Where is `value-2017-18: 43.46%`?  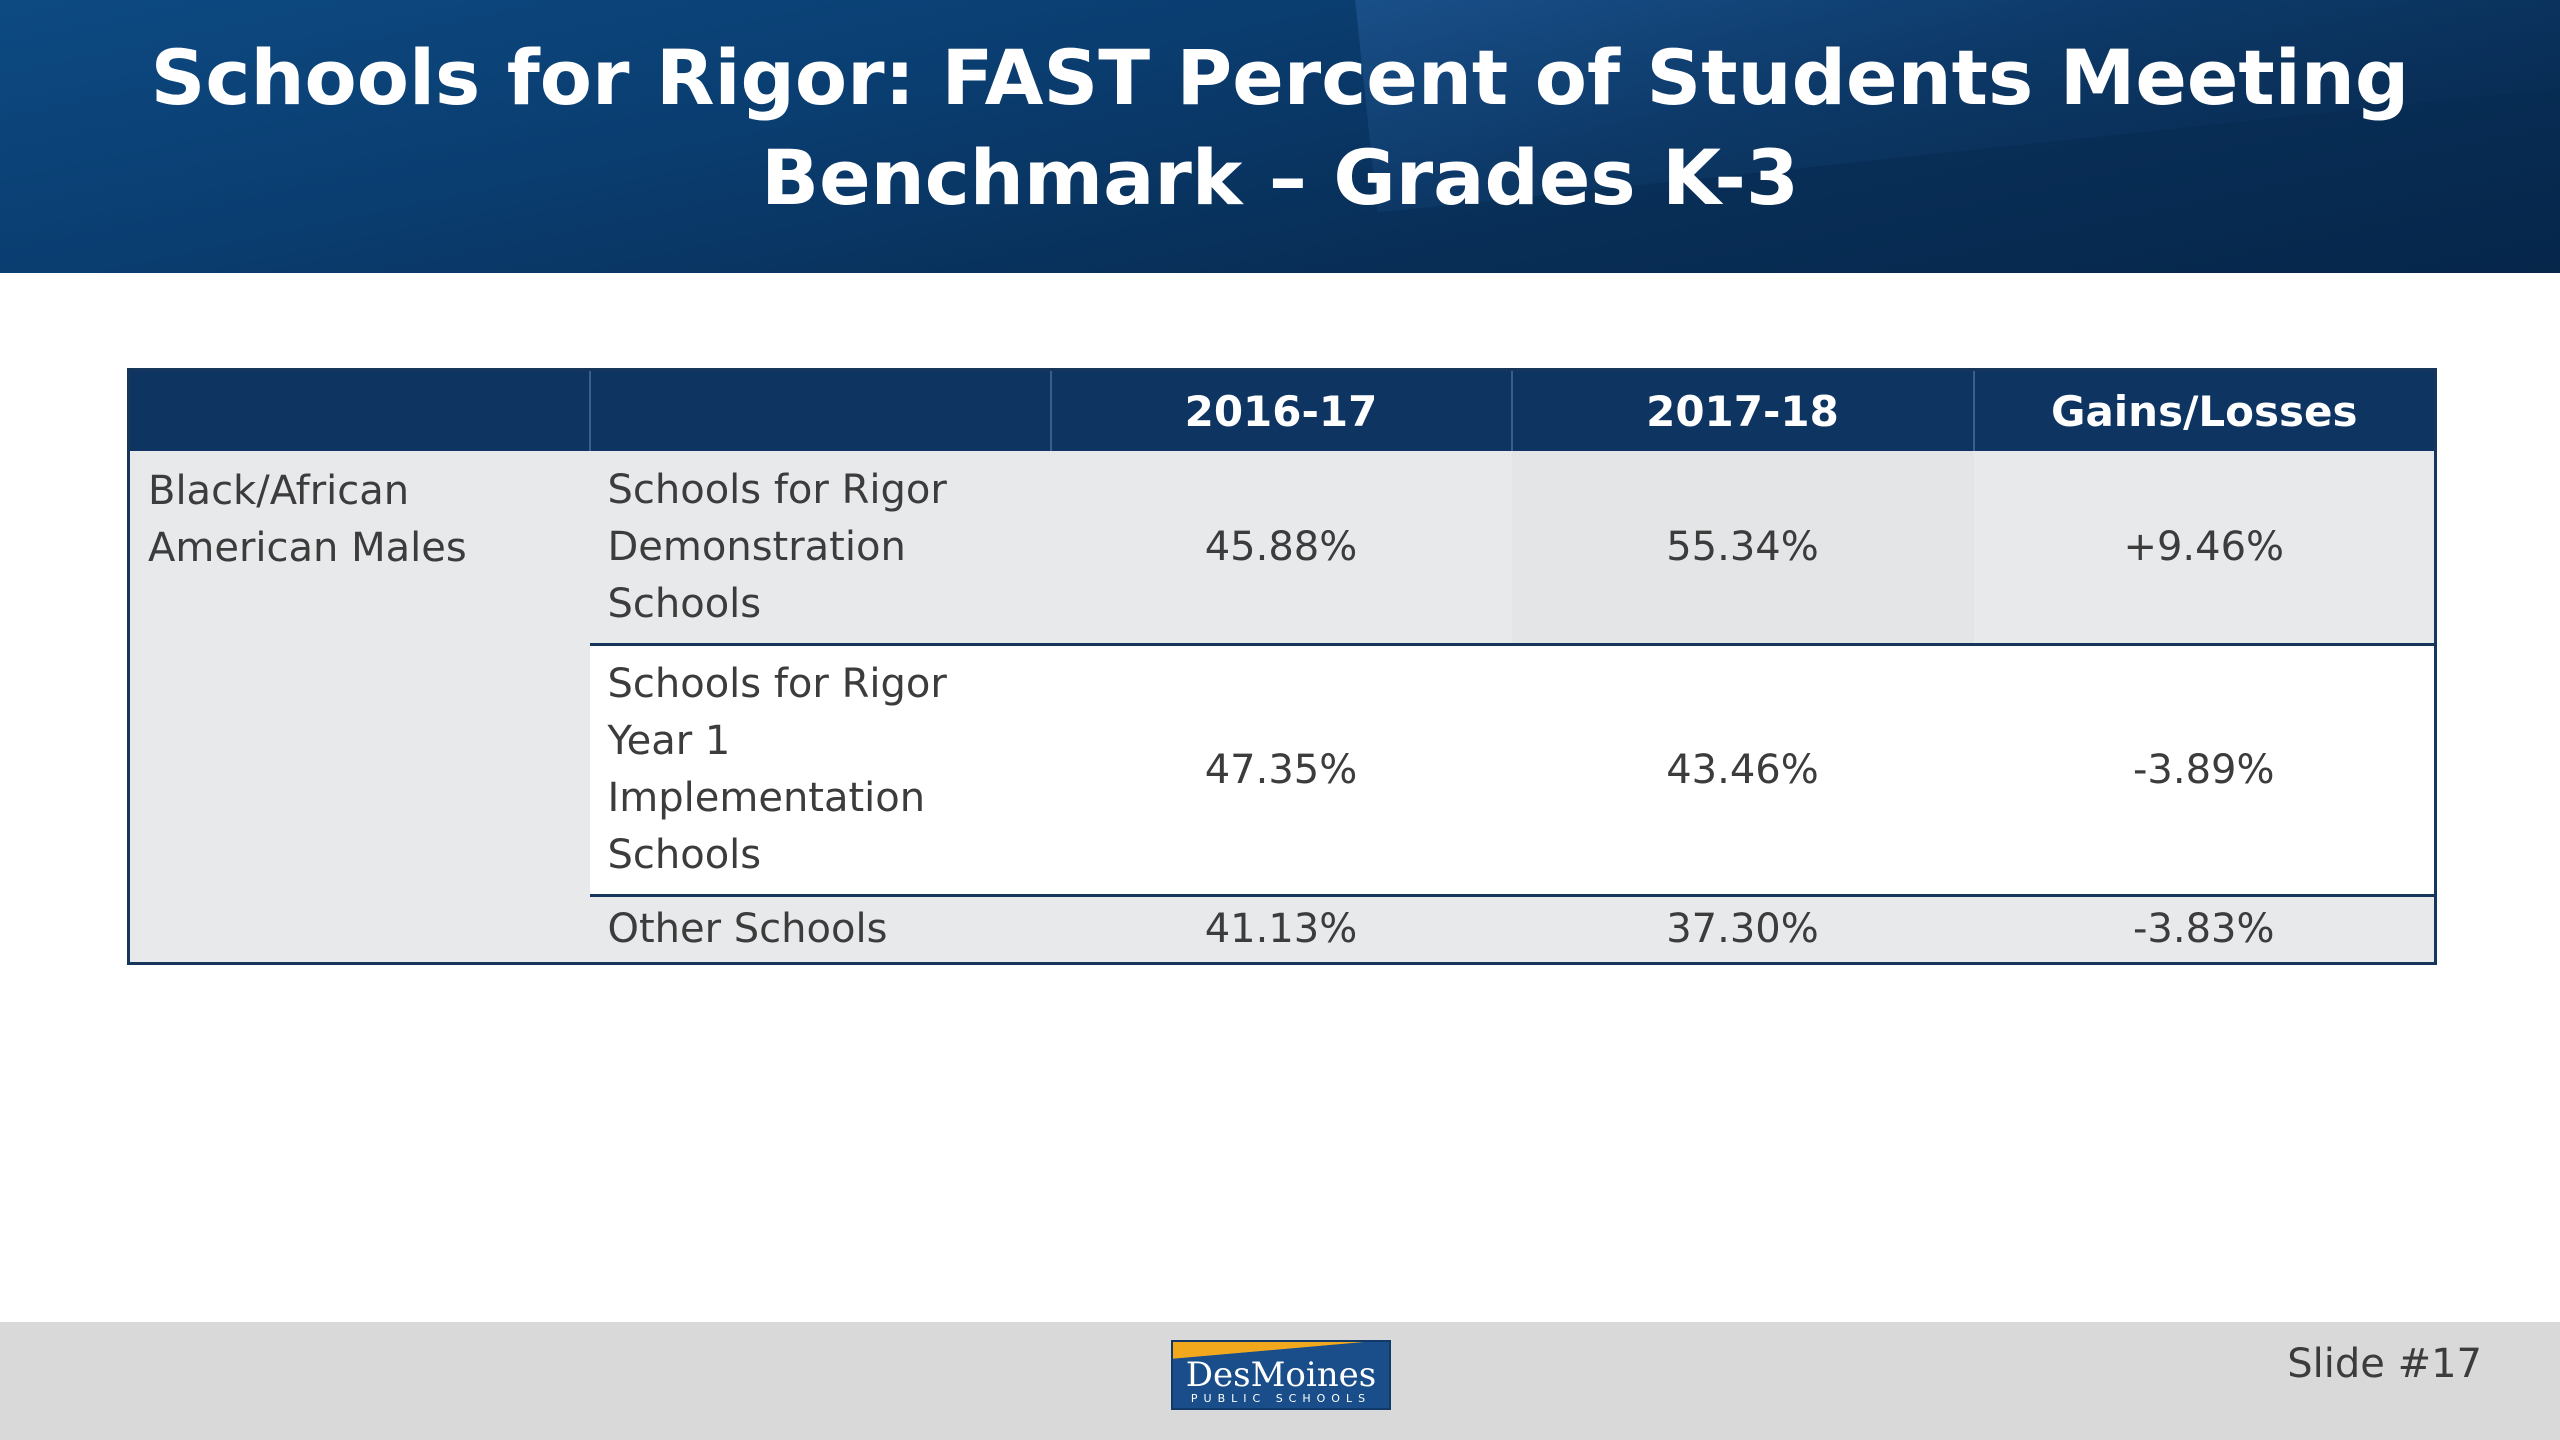
value-2017-18: 43.46% is located at coordinates (1742, 769).